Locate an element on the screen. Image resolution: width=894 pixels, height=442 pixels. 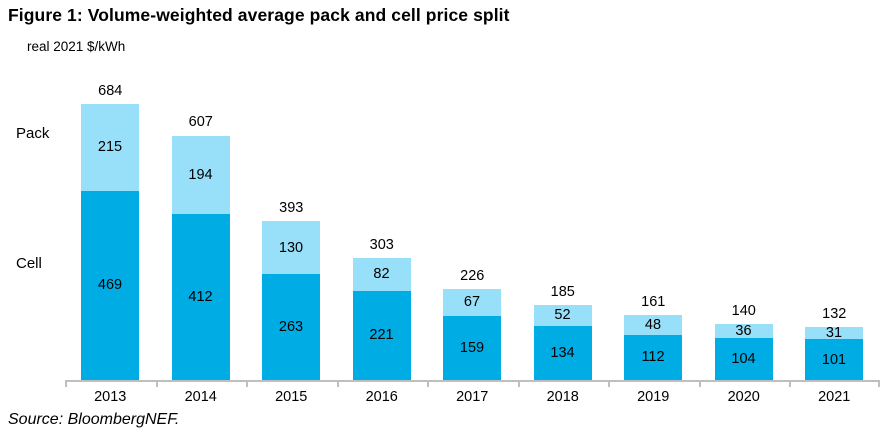
x-axis-label: 2015 is located at coordinates (291, 397).